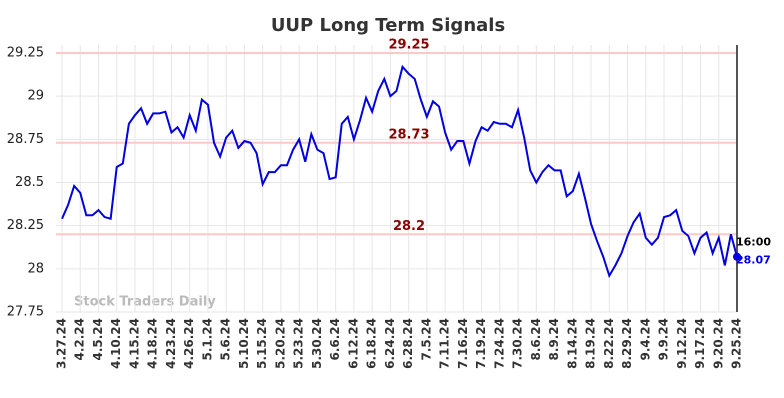 This screenshot has height=398, width=784. What do you see at coordinates (280, 343) in the screenshot?
I see `x-tick-label: 5.20.24` at bounding box center [280, 343].